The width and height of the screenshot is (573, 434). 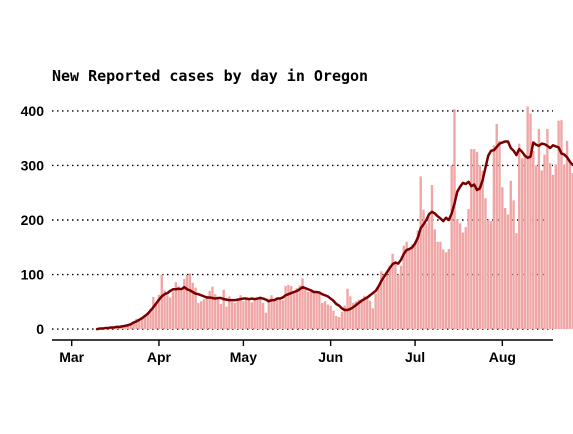 I want to click on x-tick-label: May, so click(x=243, y=357).